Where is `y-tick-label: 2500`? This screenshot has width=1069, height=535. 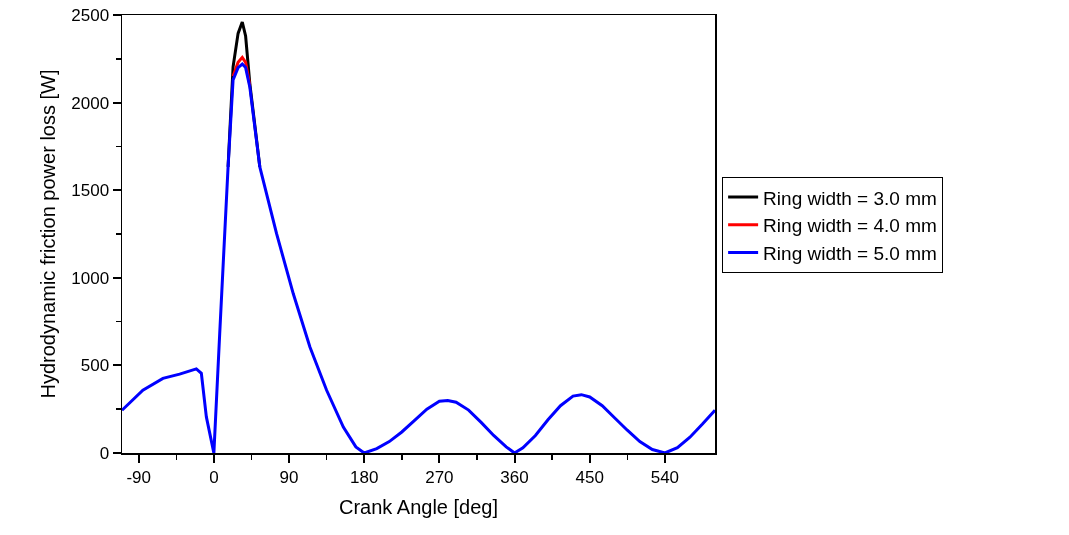 y-tick-label: 2500 is located at coordinates (90, 15).